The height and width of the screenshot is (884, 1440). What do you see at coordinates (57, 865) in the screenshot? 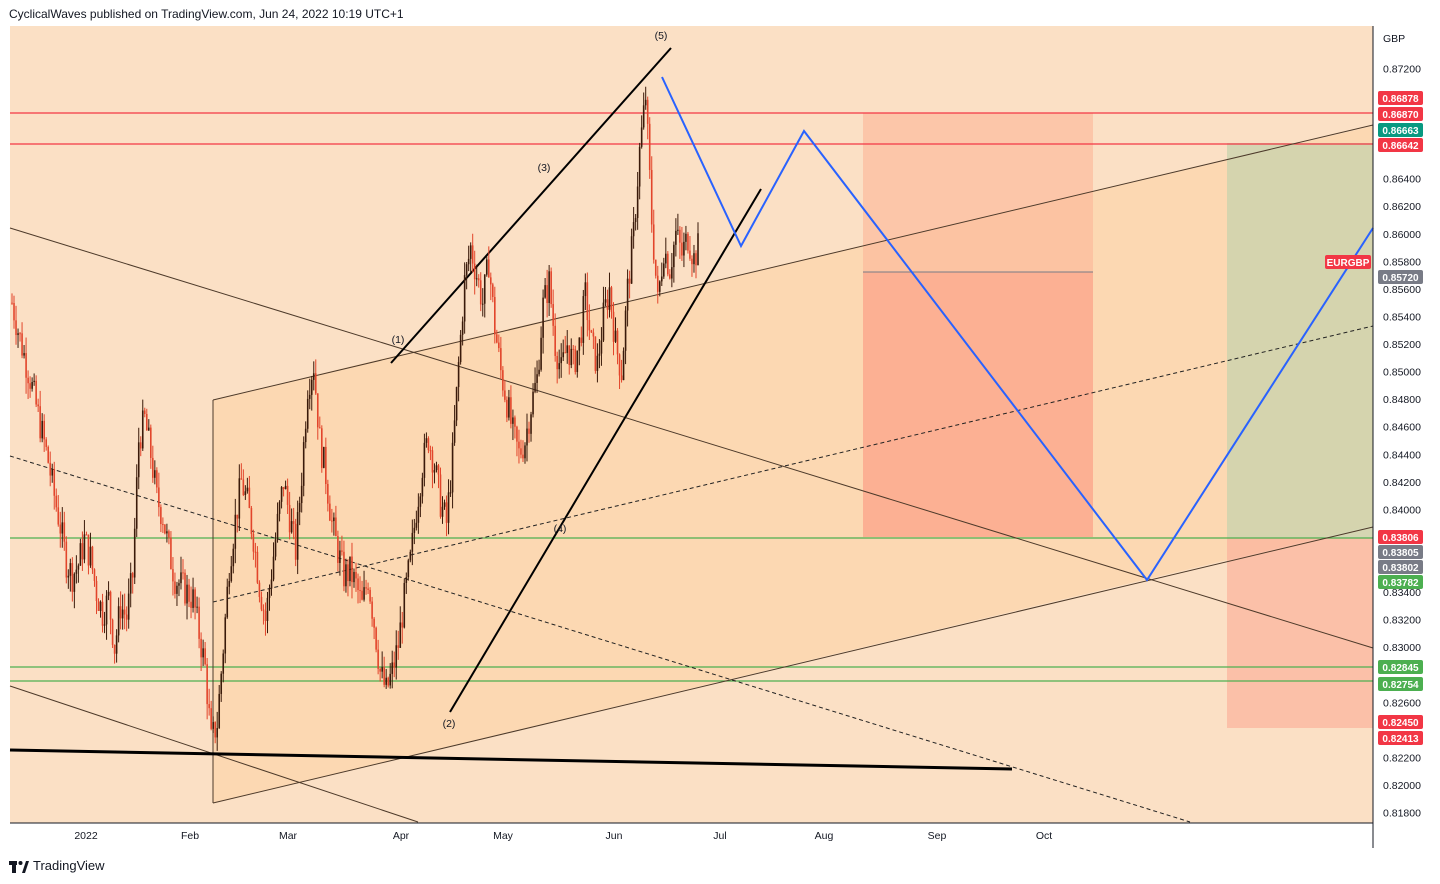
I see `footer: TradingView` at bounding box center [57, 865].